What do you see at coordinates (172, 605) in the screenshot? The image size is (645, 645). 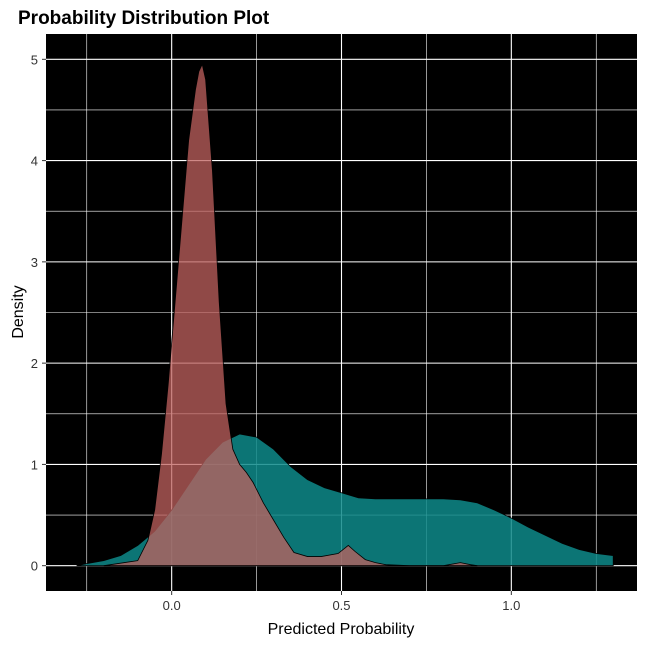 I see `x-tick-label: 0.0` at bounding box center [172, 605].